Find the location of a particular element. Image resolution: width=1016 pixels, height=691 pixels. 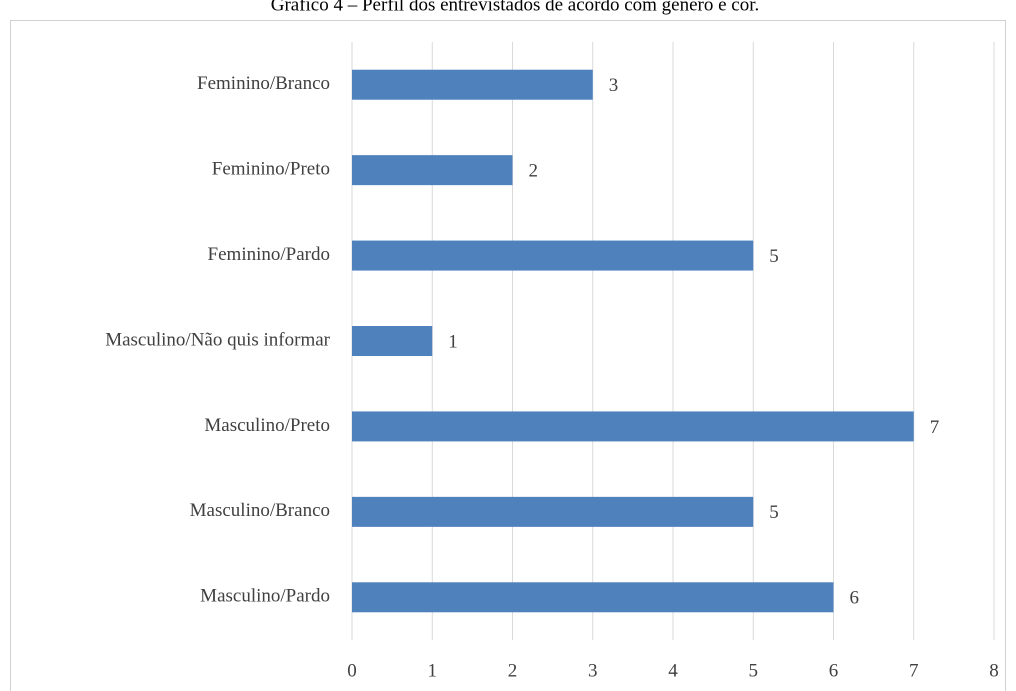

x-tick-label: 3 is located at coordinates (593, 670).